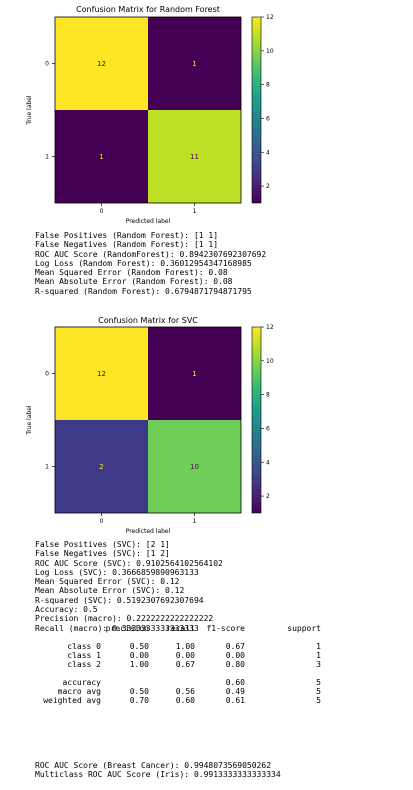 Image resolution: width=413 pixels, height=790 pixels. What do you see at coordinates (235, 664) in the screenshot?
I see `report-cell: 0.80` at bounding box center [235, 664].